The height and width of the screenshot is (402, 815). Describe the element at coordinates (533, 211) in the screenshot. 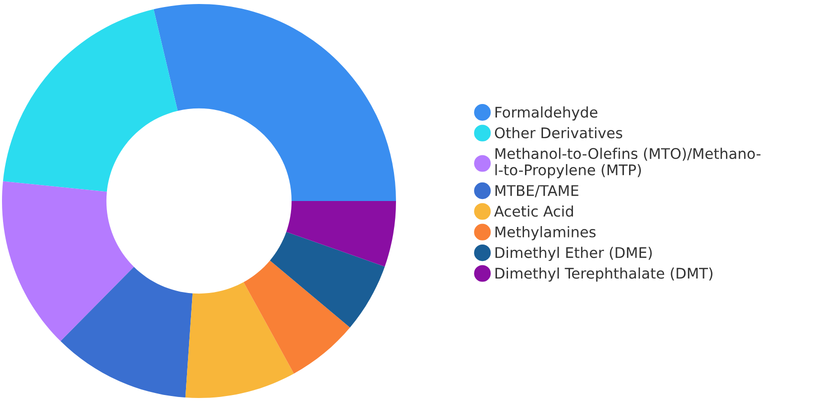

I see `legend-label: Acetic Acid` at that location.